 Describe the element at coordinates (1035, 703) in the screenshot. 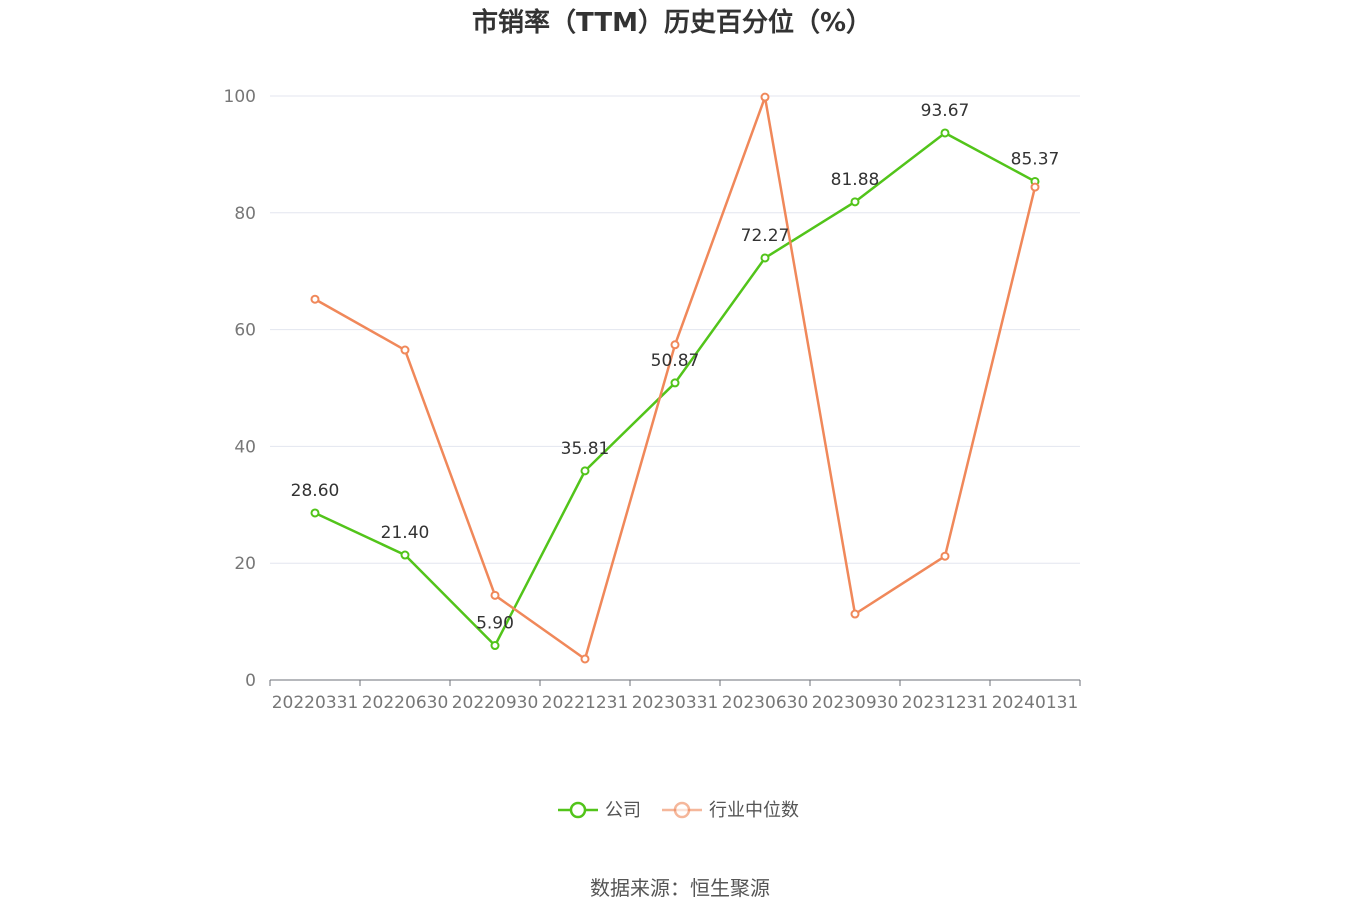

I see `x-tick-label: 20240131` at that location.